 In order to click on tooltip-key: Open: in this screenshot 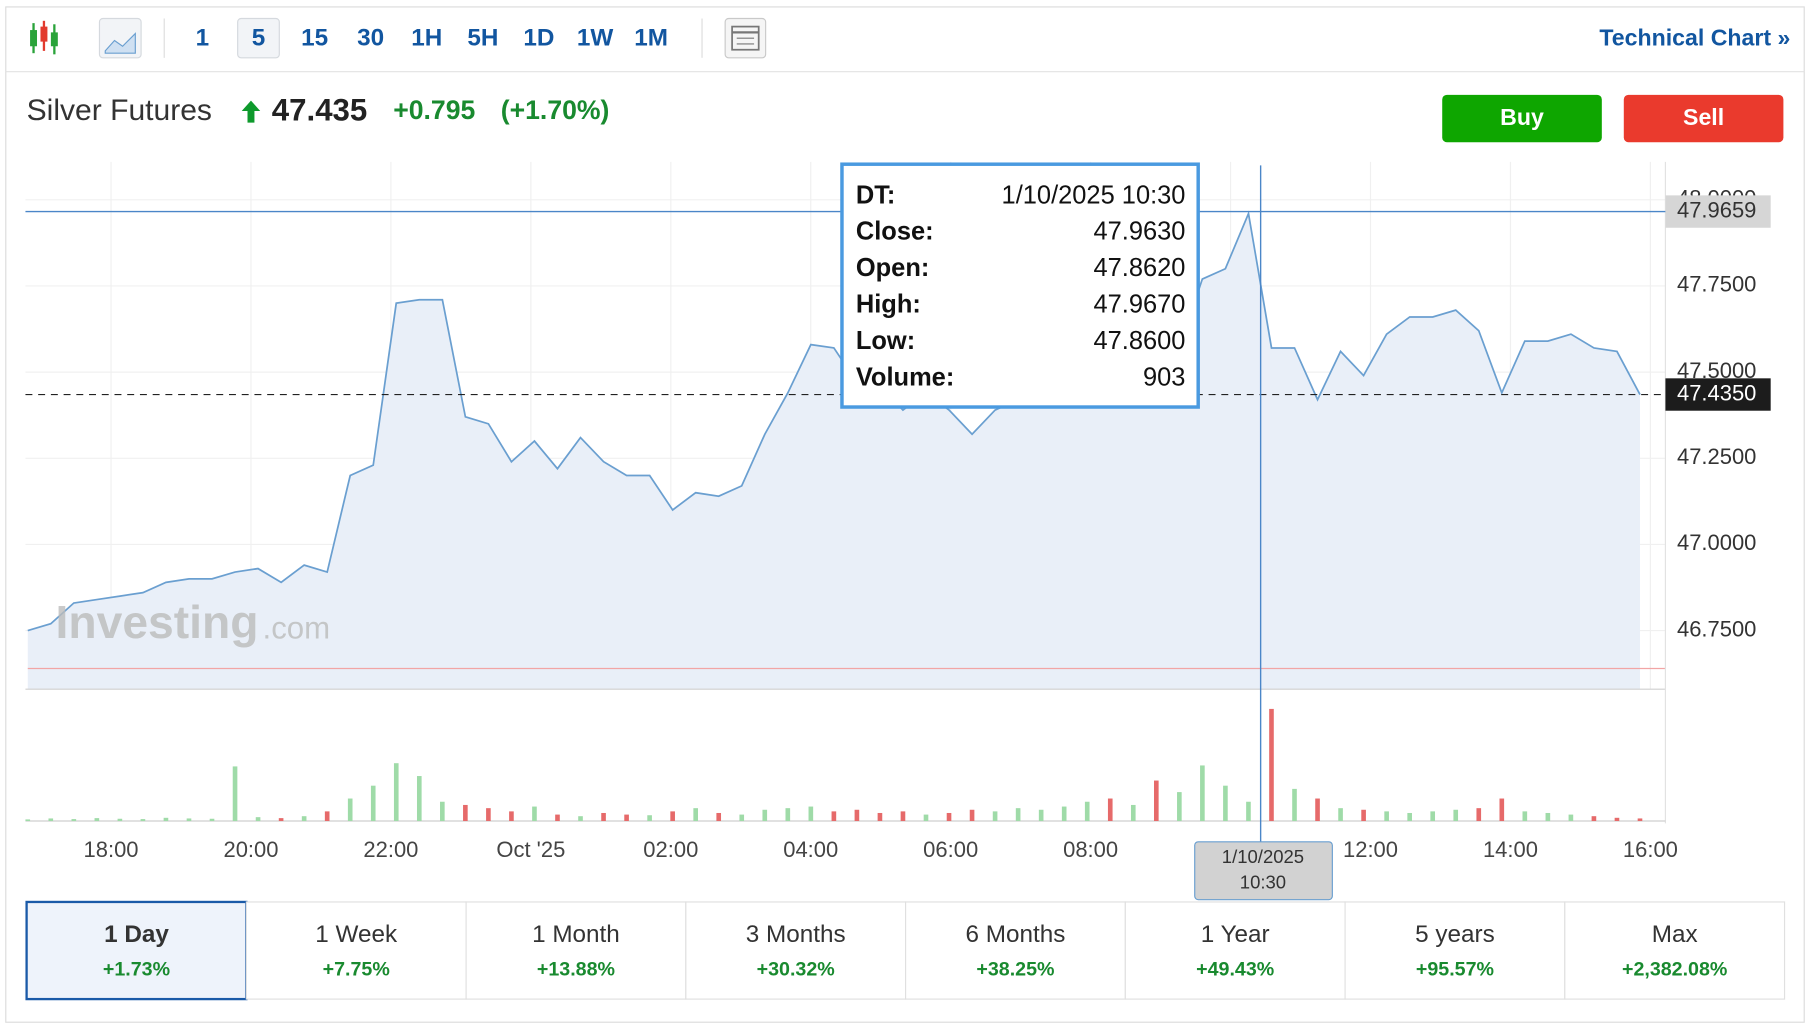, I will do `click(892, 268)`.